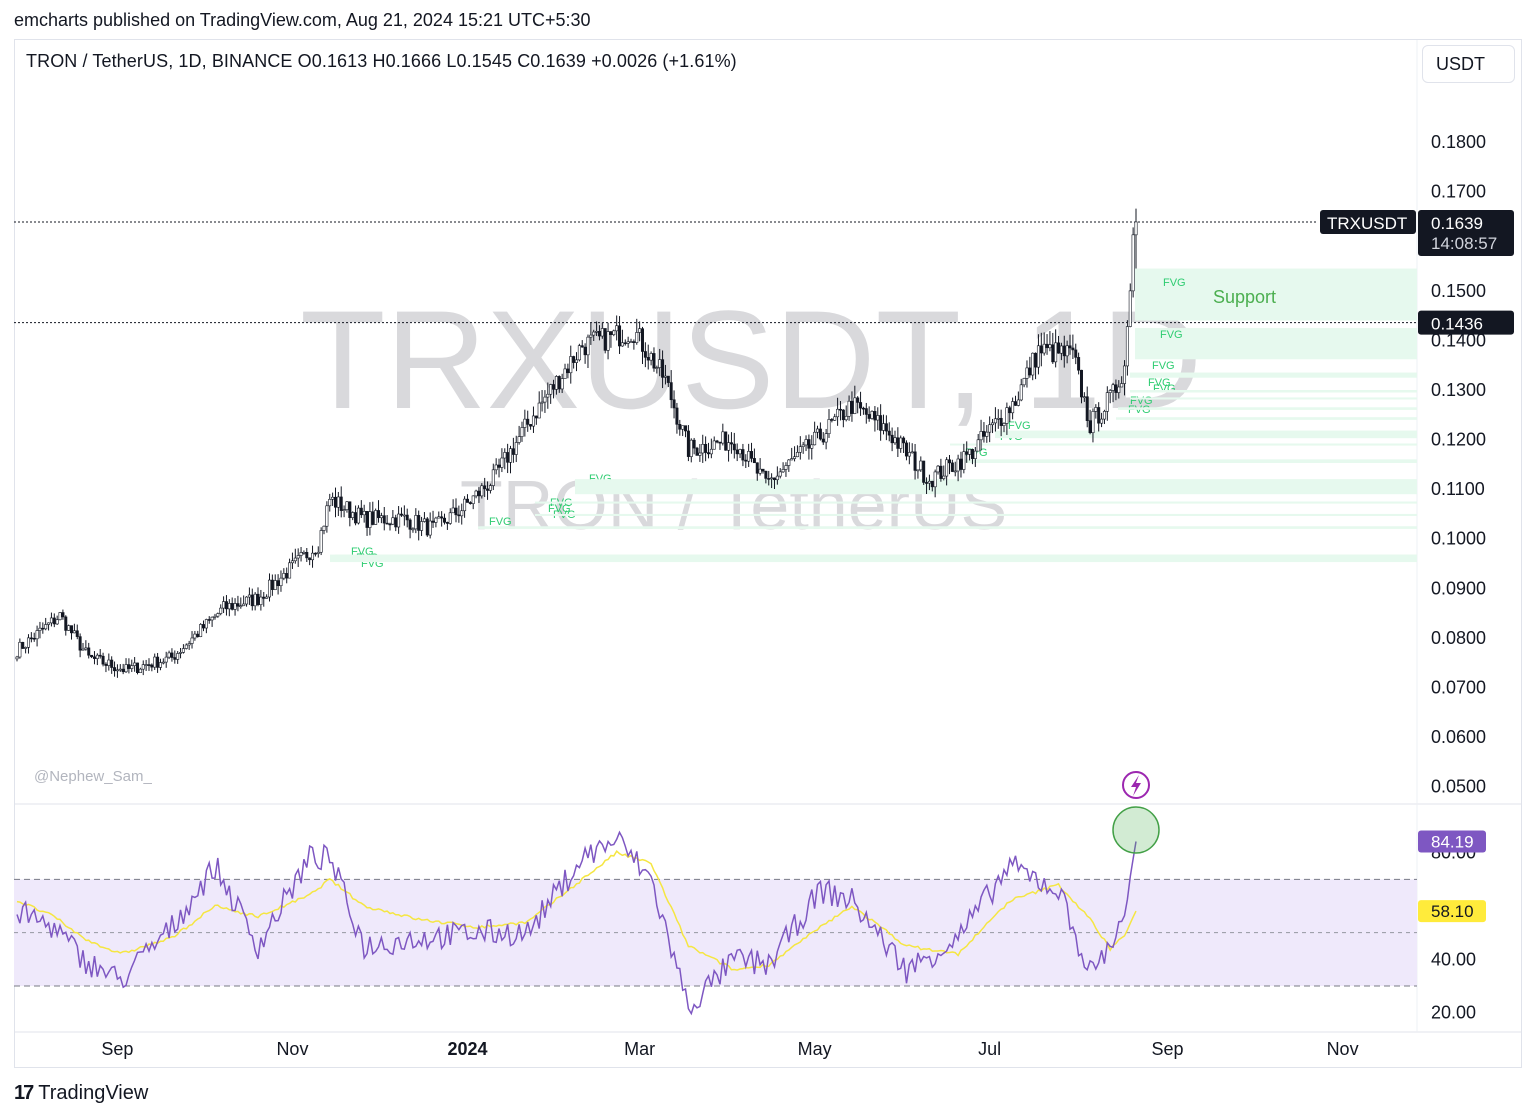 The height and width of the screenshot is (1119, 1536). I want to click on time-axis-label: Nov, so click(1343, 1049).